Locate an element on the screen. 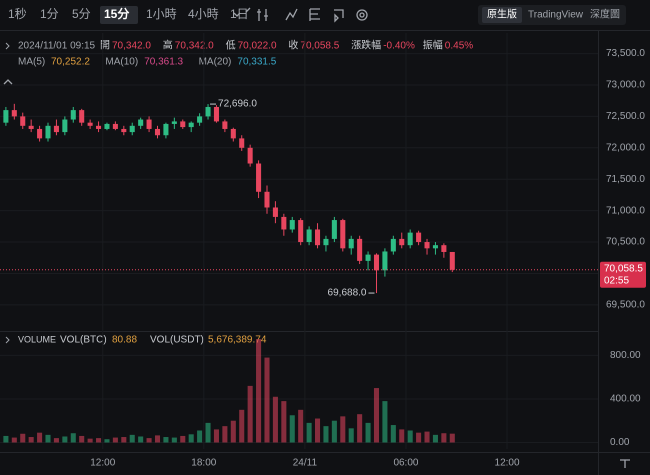 This screenshot has width=650, height=475. interval-button: 1秒 is located at coordinates (17, 14).